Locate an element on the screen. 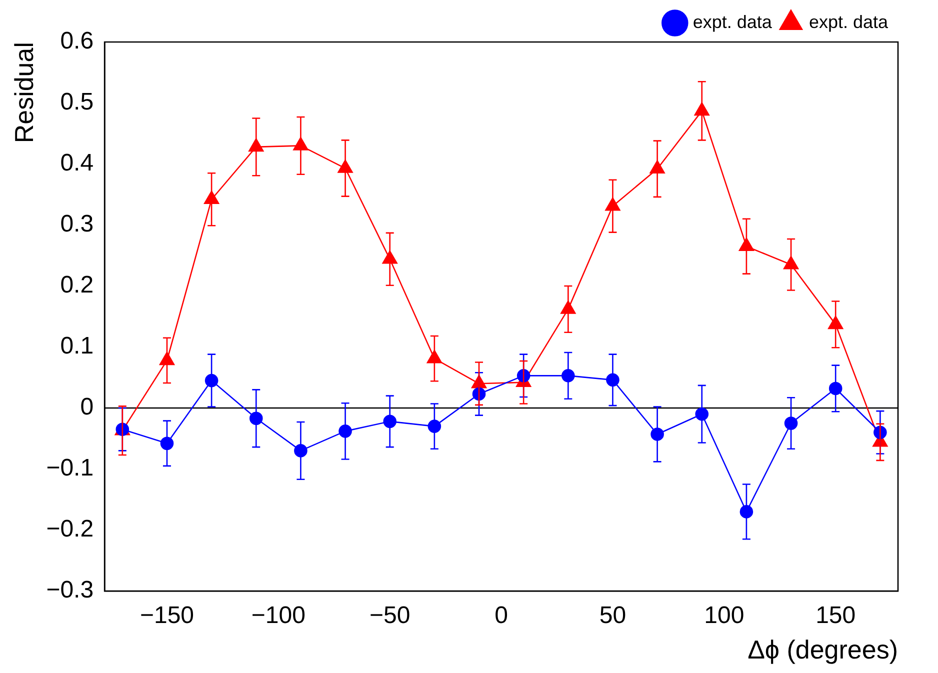 This screenshot has height=673, width=938. x-tick-label: −150 is located at coordinates (167, 616).